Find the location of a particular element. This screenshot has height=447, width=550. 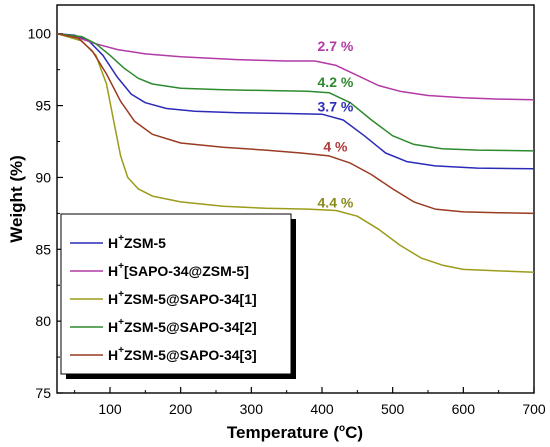

y-tick-label: 100 is located at coordinates (40, 34).